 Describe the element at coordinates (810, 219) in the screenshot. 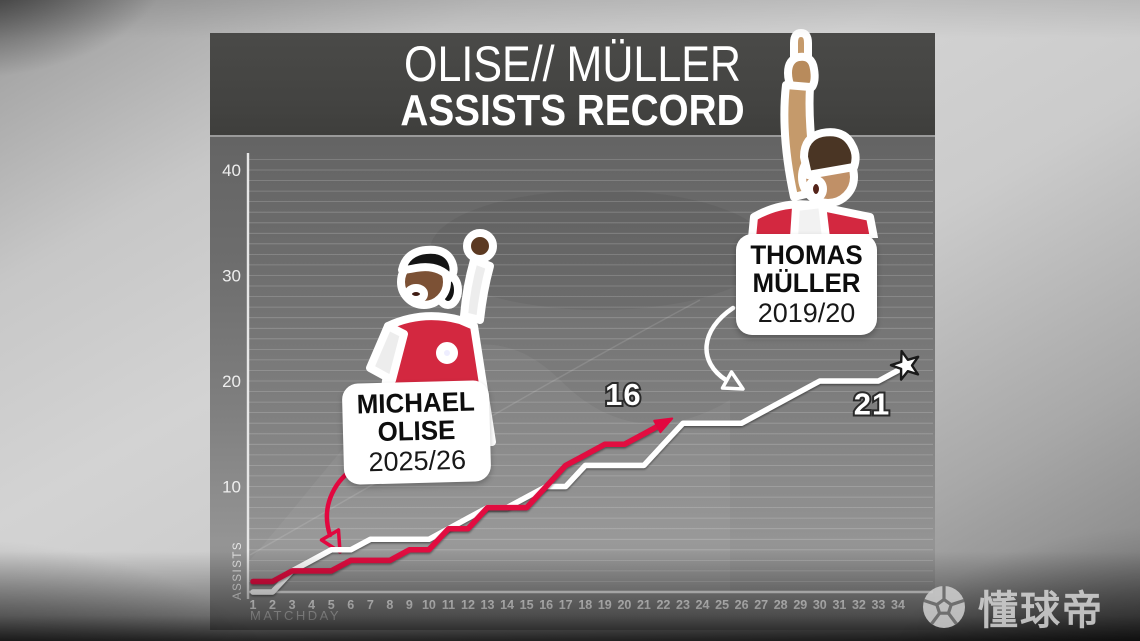

I see `mueller-jersey-white` at that location.